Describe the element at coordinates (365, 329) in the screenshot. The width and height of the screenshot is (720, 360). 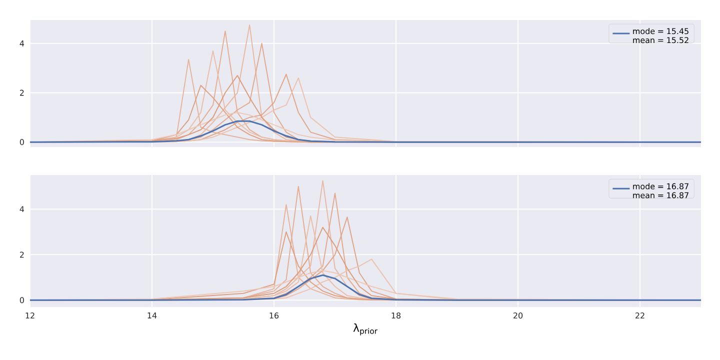
I see `x-axis-title: λ$_{prior}$` at that location.